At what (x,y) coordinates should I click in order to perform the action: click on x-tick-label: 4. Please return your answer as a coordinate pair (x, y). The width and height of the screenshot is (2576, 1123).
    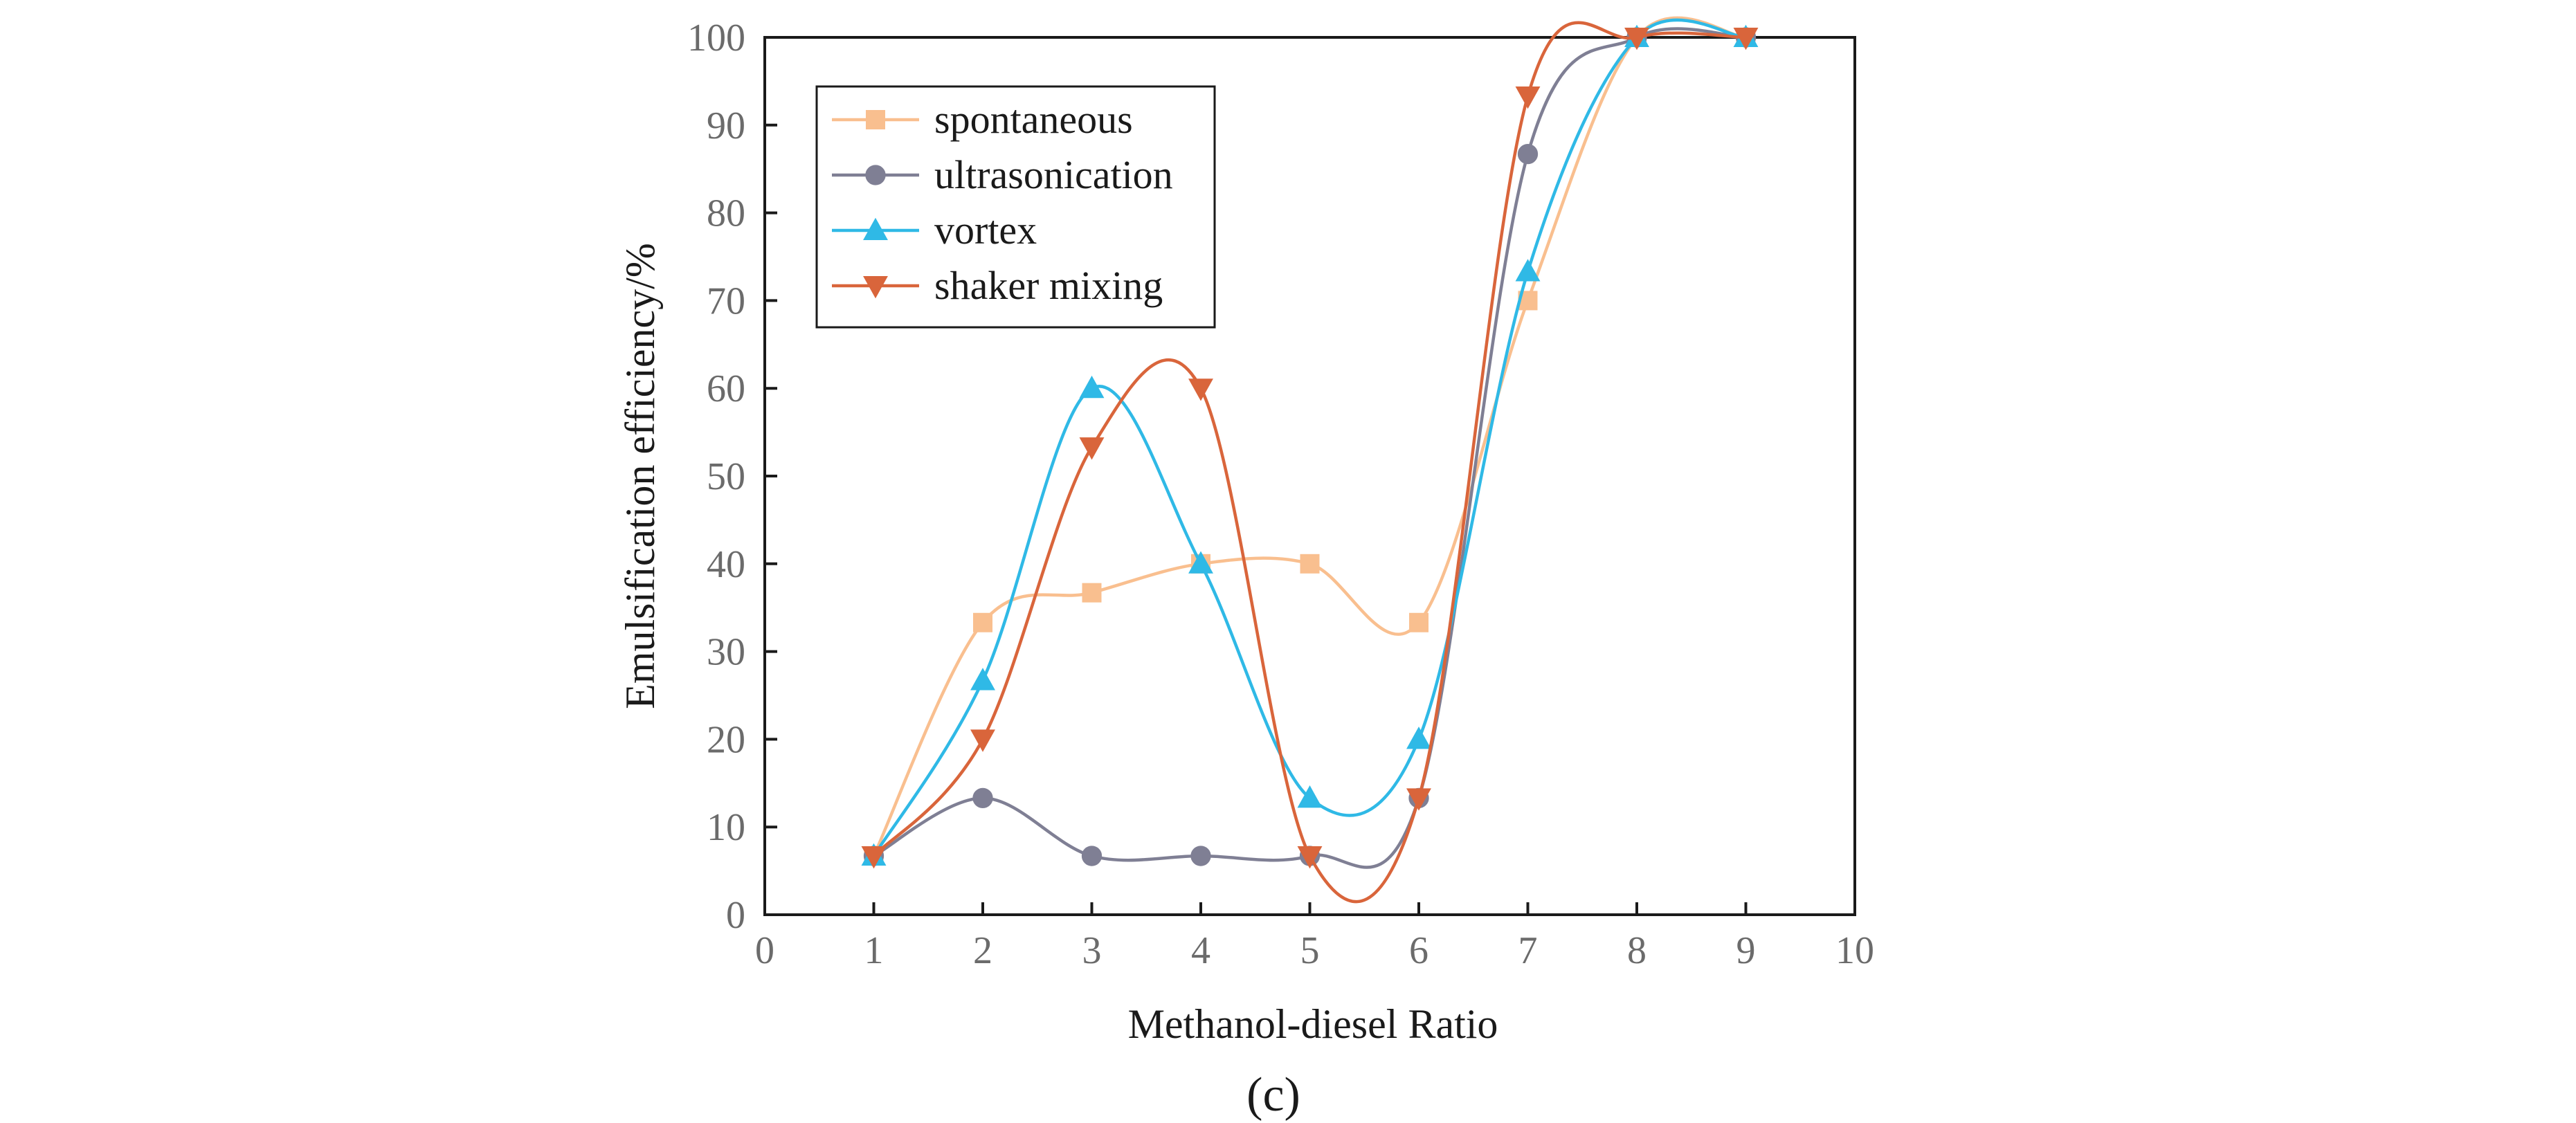
    Looking at the image, I should click on (1200, 950).